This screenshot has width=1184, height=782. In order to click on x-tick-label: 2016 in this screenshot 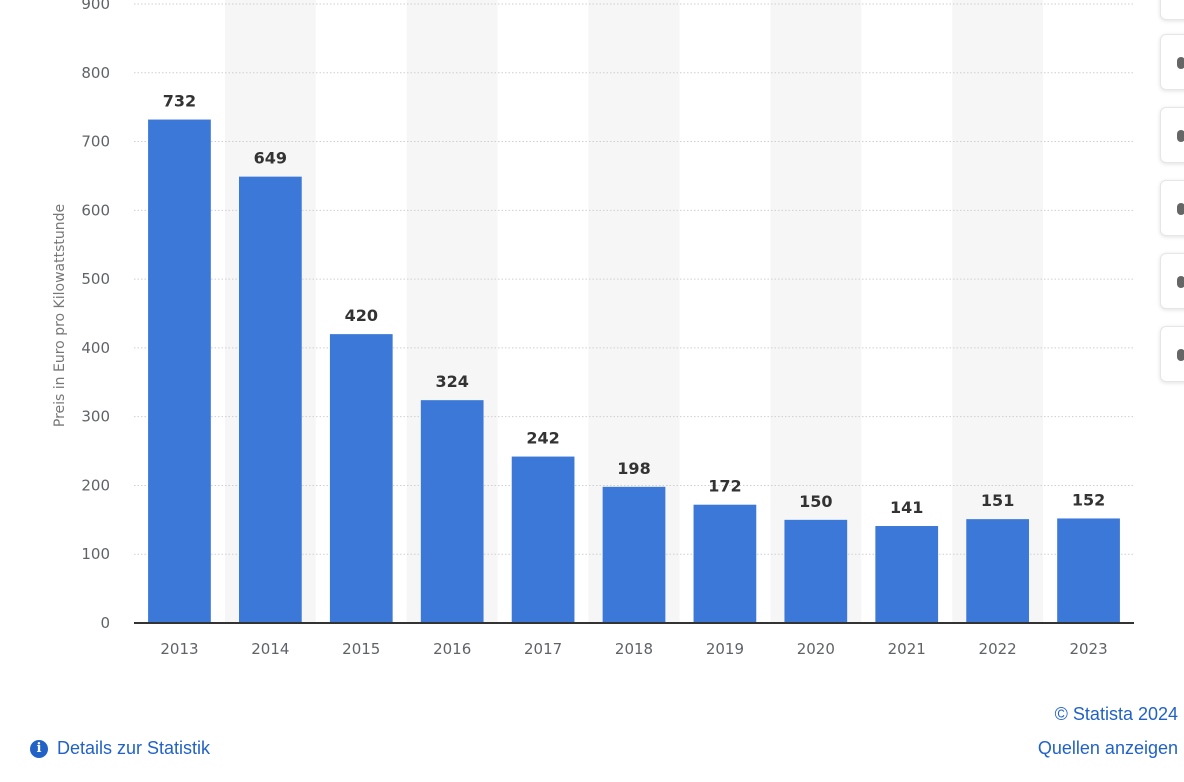, I will do `click(452, 649)`.